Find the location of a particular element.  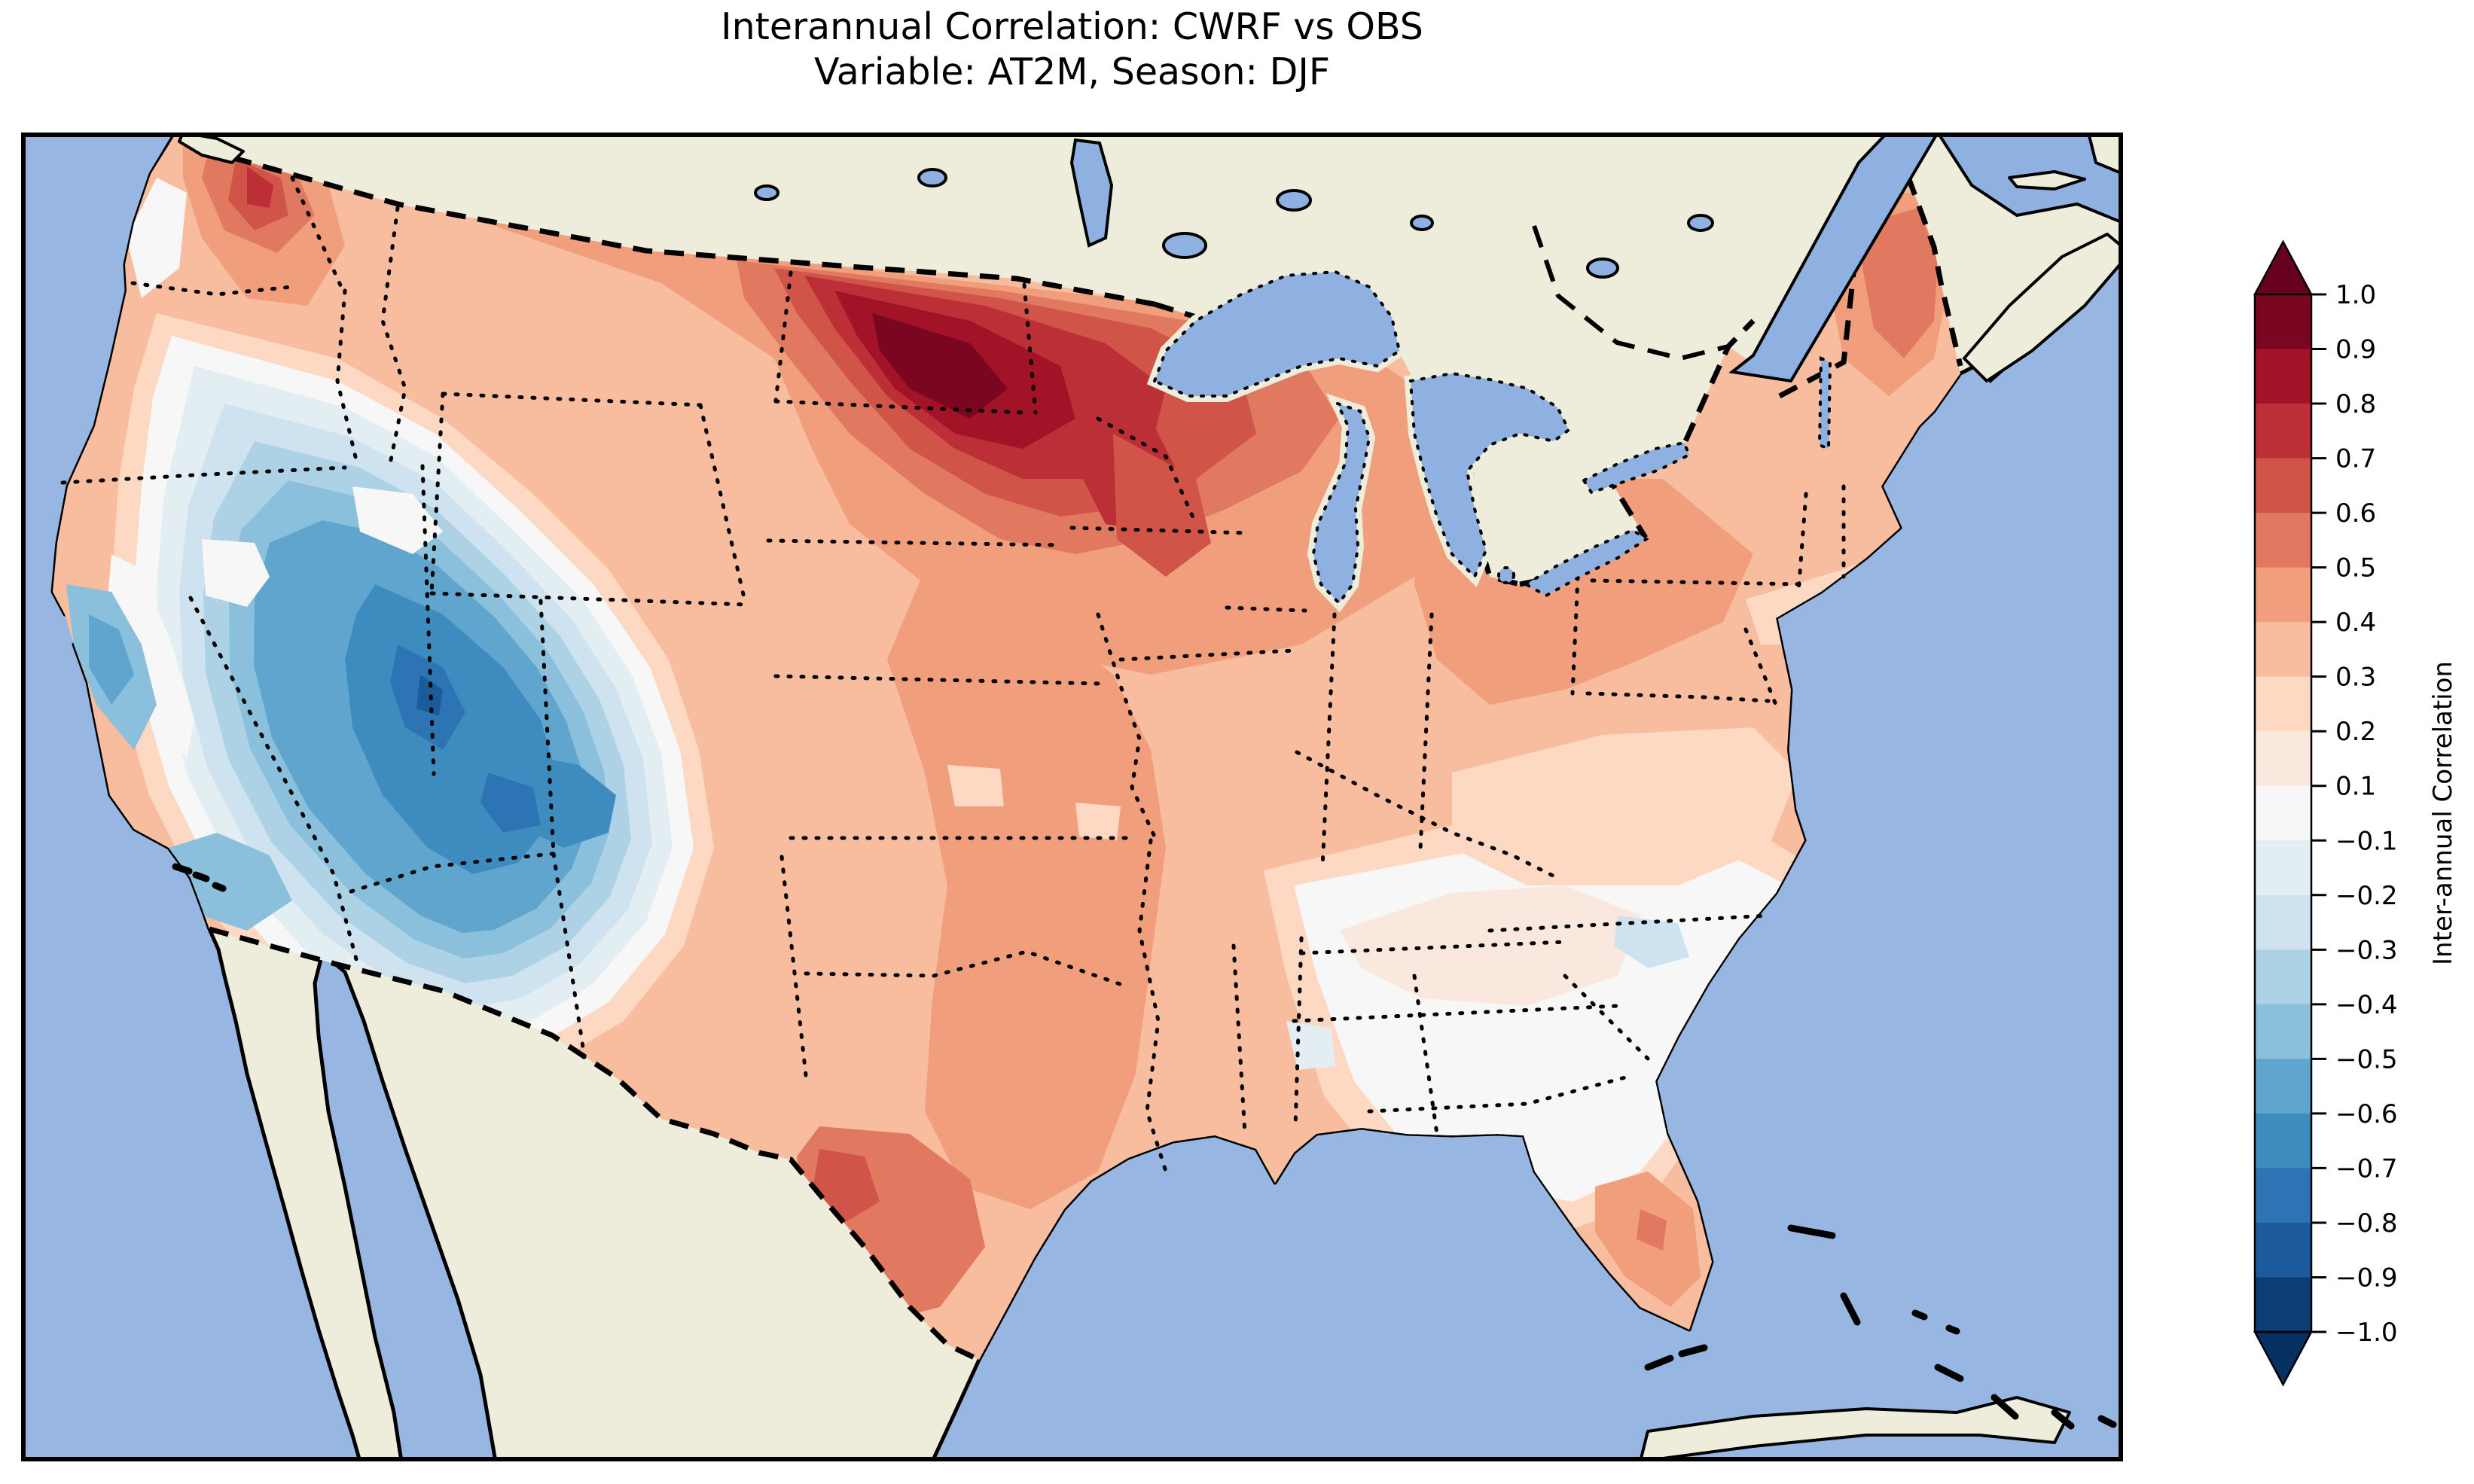

bahamas is located at coordinates (1952, 1327).